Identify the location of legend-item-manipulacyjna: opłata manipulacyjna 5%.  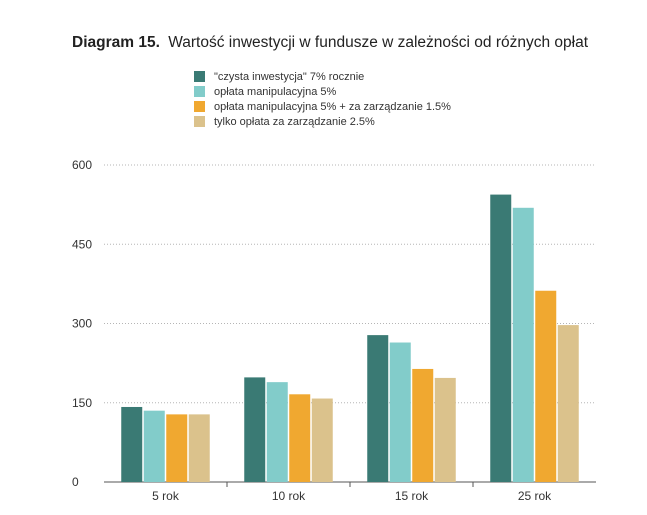
(322, 91).